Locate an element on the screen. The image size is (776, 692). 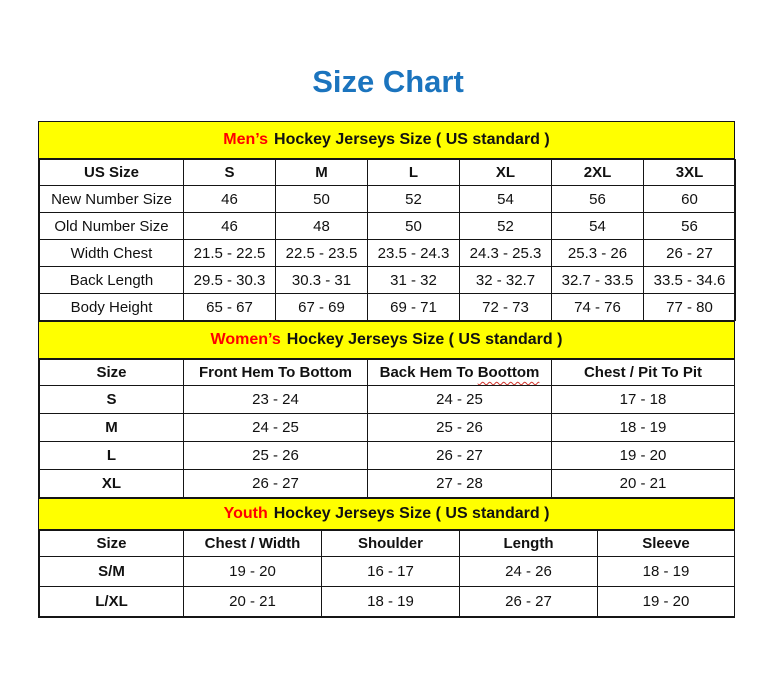
row-label: XL is located at coordinates (111, 483).